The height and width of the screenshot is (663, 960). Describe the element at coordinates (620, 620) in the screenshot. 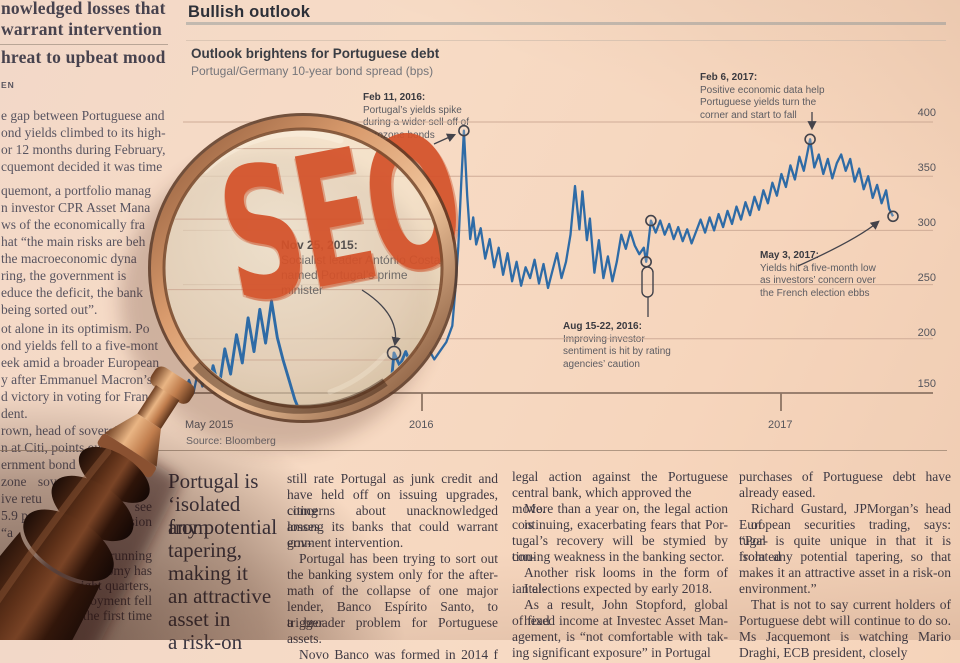

I see `column-line: of fixed income at Investec Asset Man-` at that location.